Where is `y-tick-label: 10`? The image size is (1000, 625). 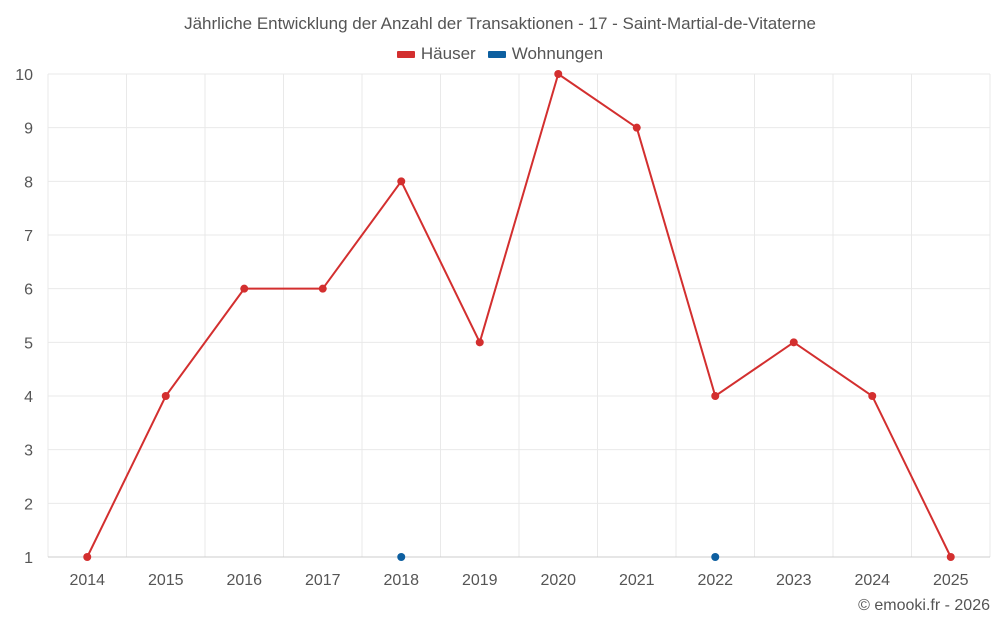 y-tick-label: 10 is located at coordinates (24, 75).